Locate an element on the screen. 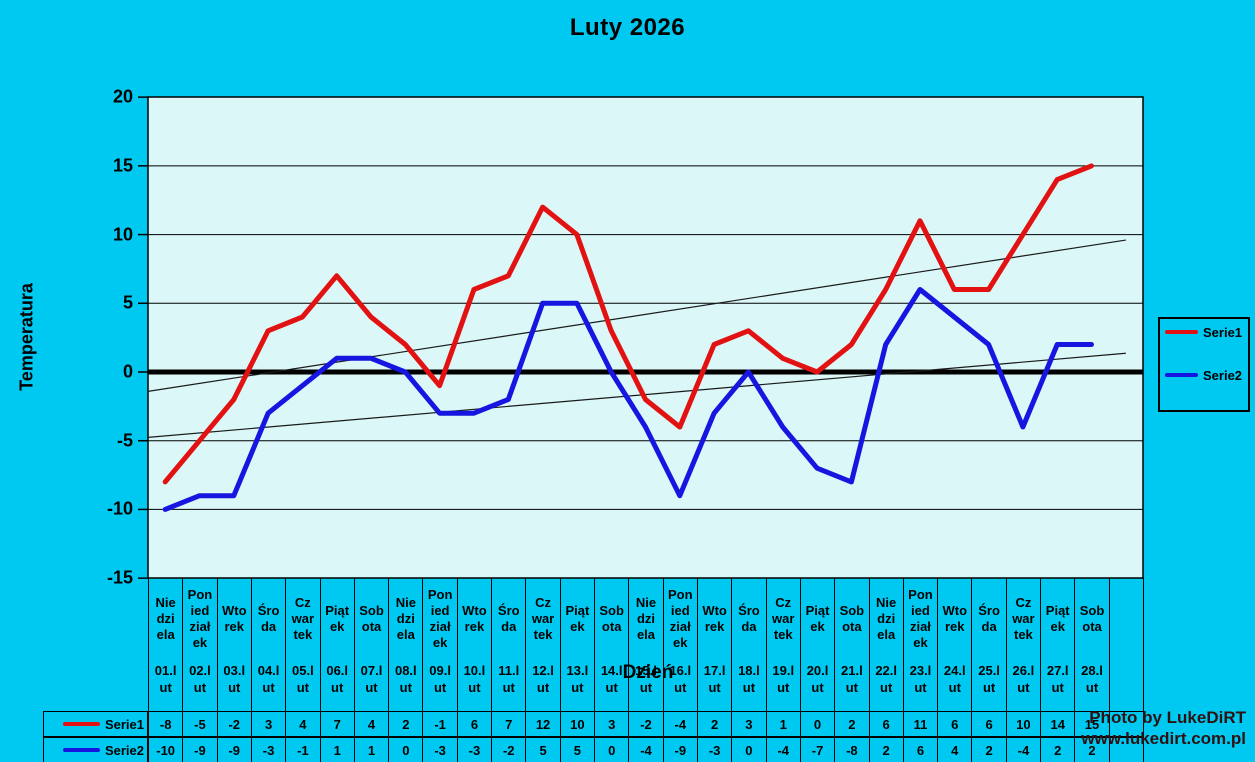 The height and width of the screenshot is (762, 1255). category-cell: Śro da 18.l ut is located at coordinates (749, 644).